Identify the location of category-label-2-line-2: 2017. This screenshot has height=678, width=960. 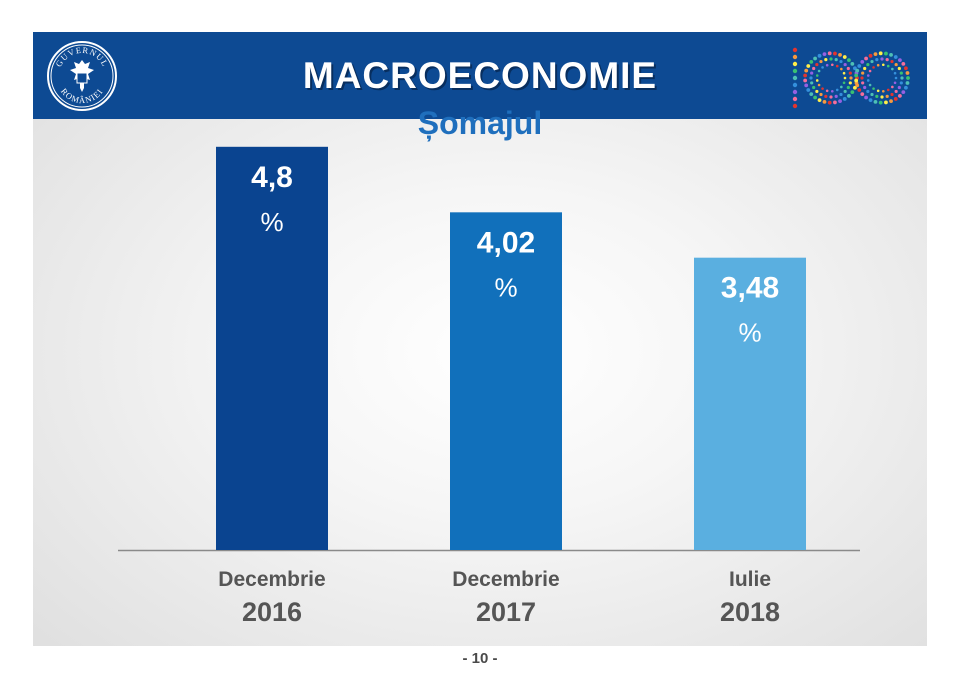
(506, 612).